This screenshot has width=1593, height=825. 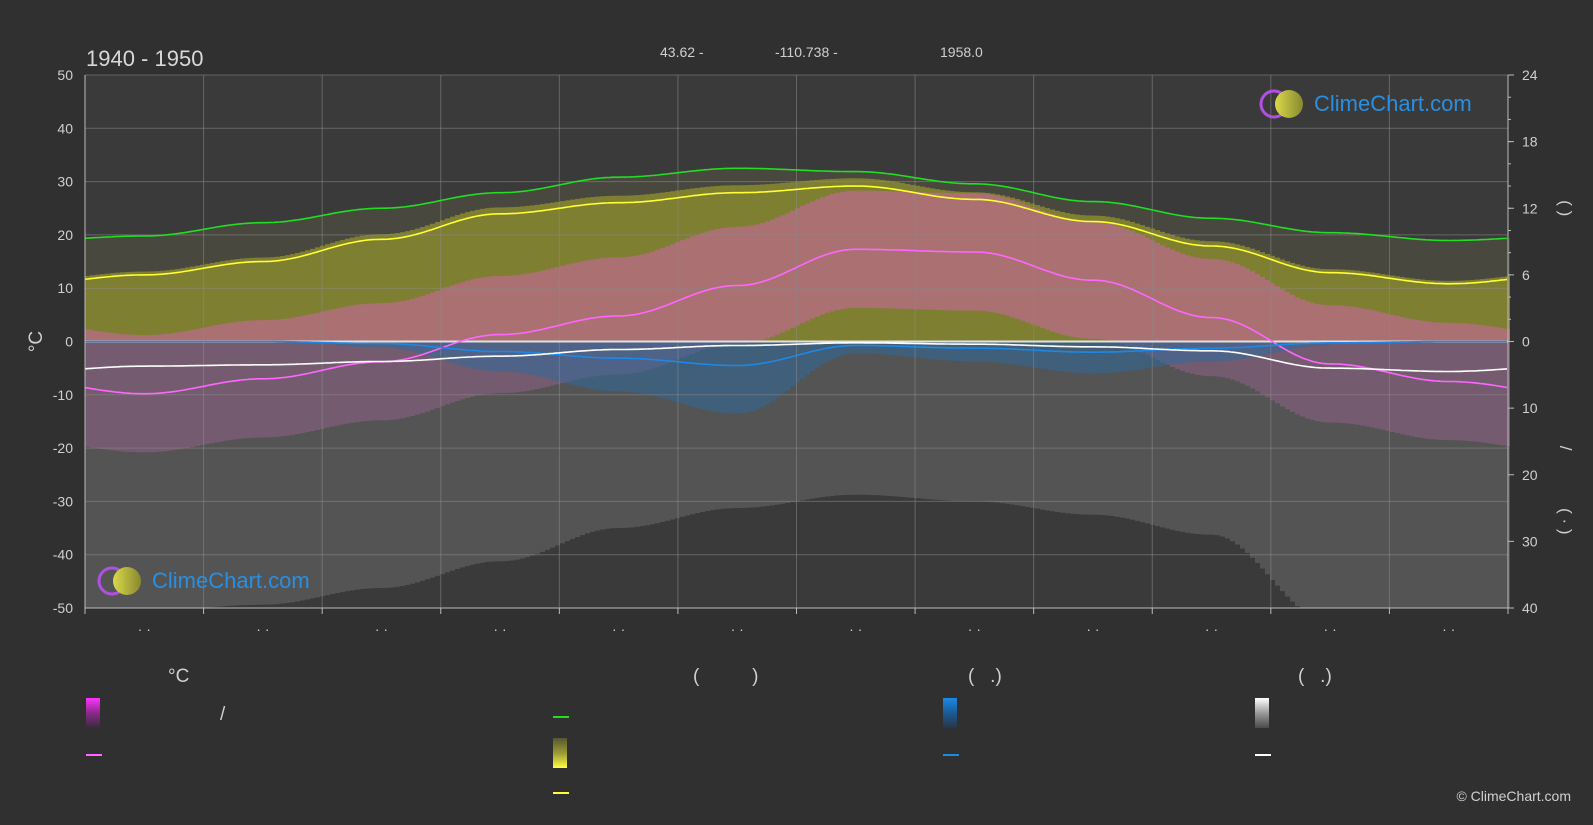 I want to click on logo-bottom: ClimeChart.com, so click(x=203, y=581).